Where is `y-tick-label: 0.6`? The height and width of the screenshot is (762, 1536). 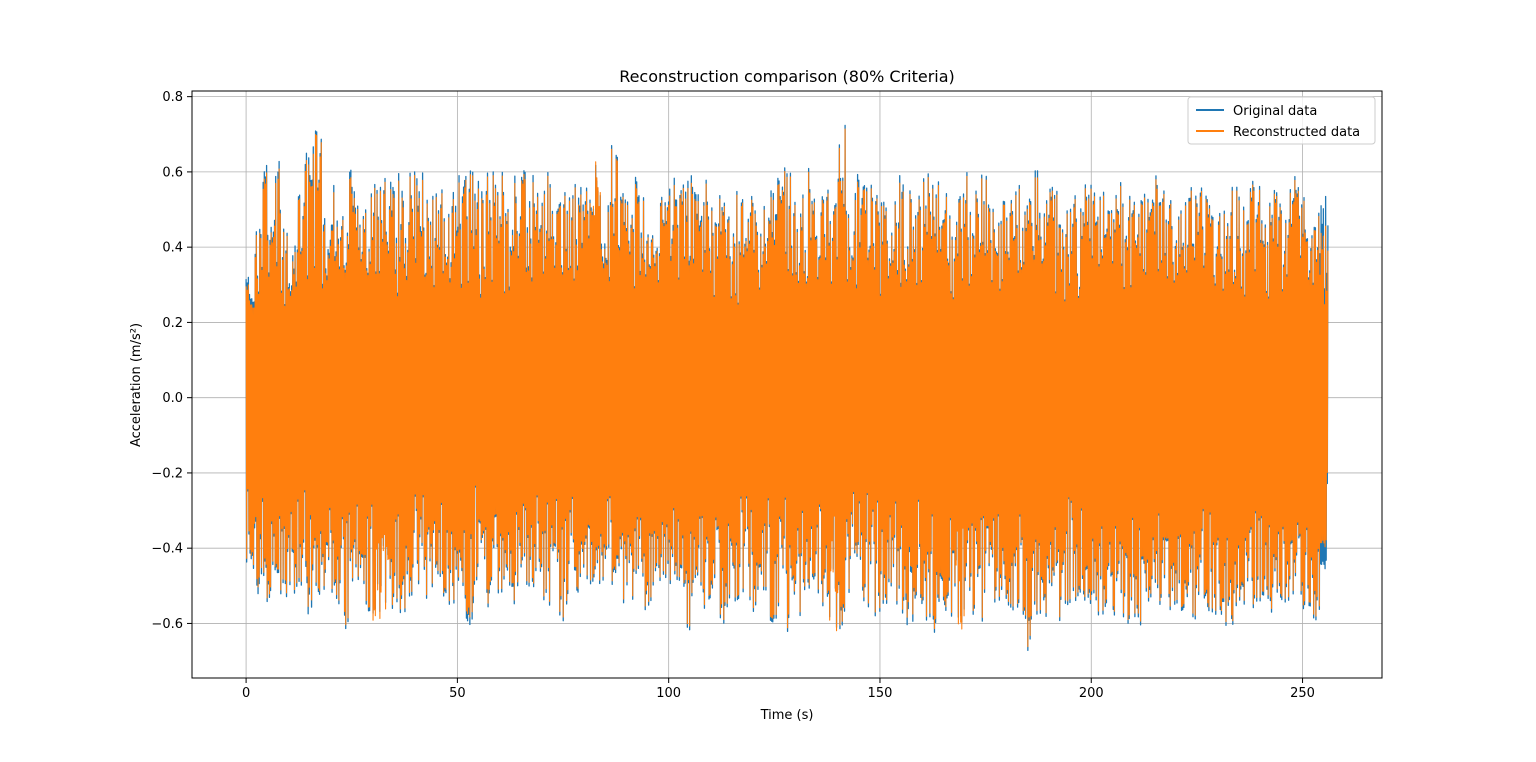
y-tick-label: 0.6 is located at coordinates (172, 172).